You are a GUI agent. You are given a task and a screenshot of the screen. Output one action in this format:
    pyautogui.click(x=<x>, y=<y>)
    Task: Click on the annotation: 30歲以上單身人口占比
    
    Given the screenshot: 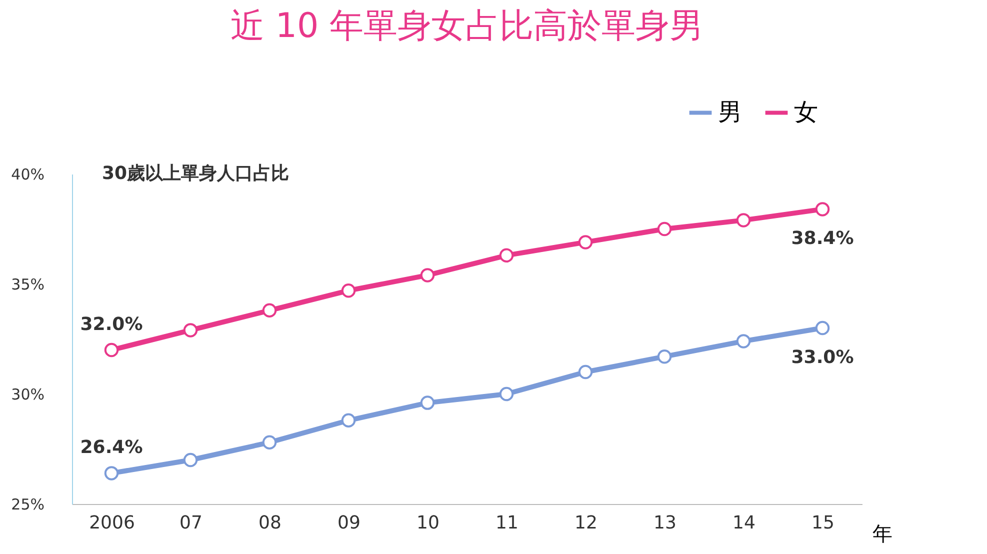 What is the action you would take?
    pyautogui.click(x=196, y=173)
    